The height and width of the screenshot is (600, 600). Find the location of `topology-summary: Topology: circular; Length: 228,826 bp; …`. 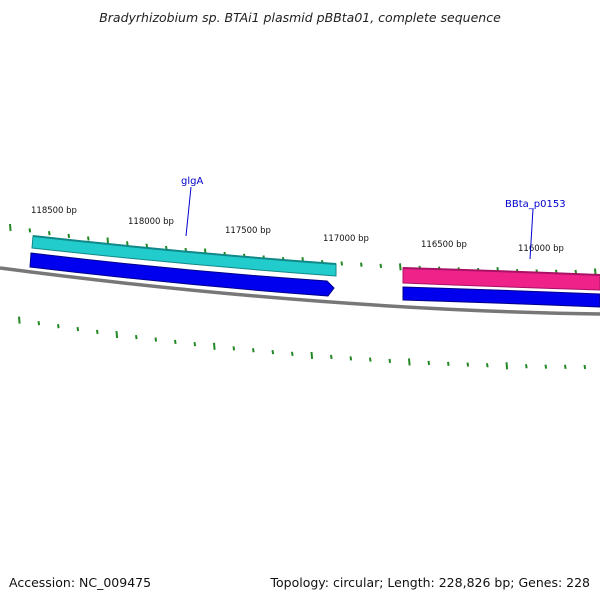

topology-summary: Topology: circular; Length: 228,826 bp; … is located at coordinates (430, 582).